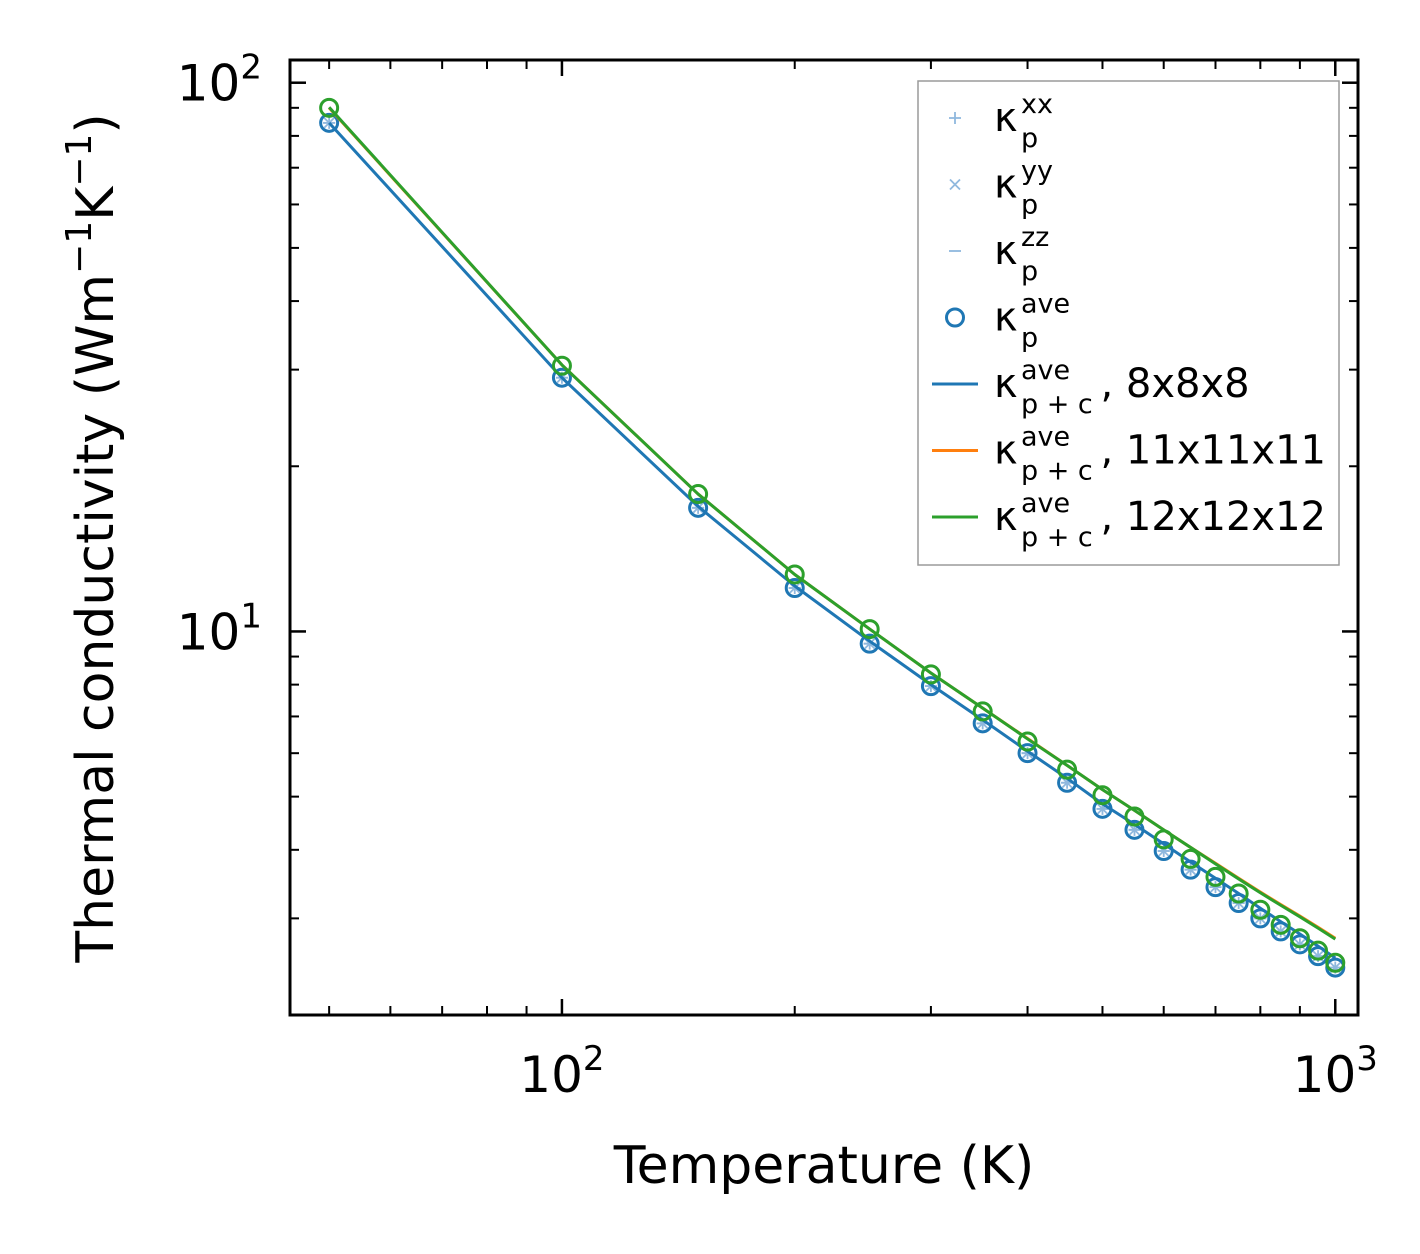 The height and width of the screenshot is (1254, 1420). What do you see at coordinates (219, 628) in the screenshot?
I see `y-tick-label: 10¹` at bounding box center [219, 628].